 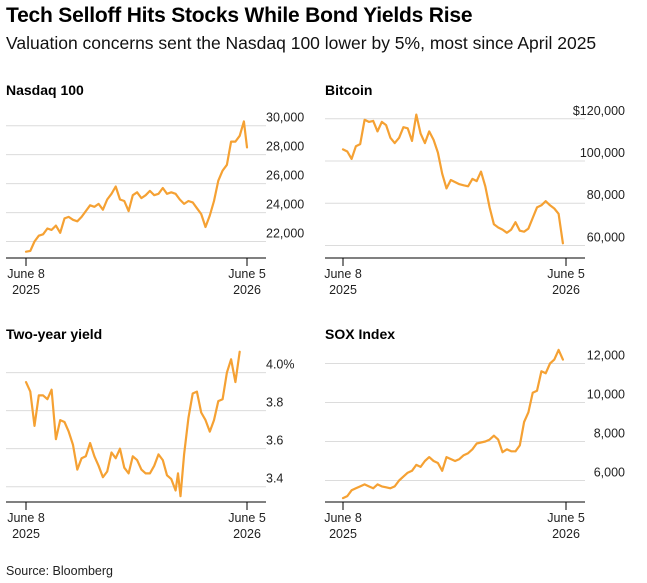 I want to click on y-tick-label: 4.0%, so click(x=280, y=365).